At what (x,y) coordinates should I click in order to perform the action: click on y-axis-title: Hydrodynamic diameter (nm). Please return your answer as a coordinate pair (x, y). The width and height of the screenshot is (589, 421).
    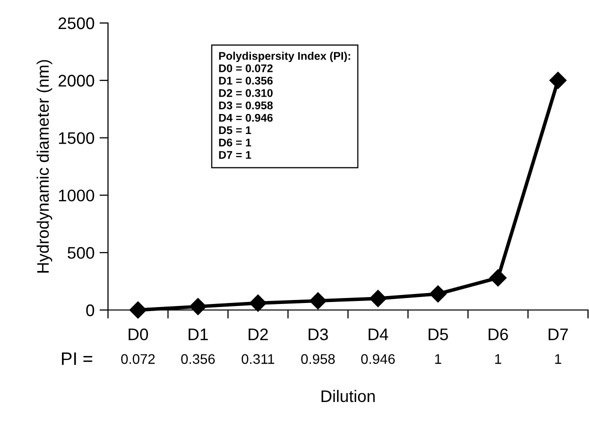
    Looking at the image, I should click on (44, 166).